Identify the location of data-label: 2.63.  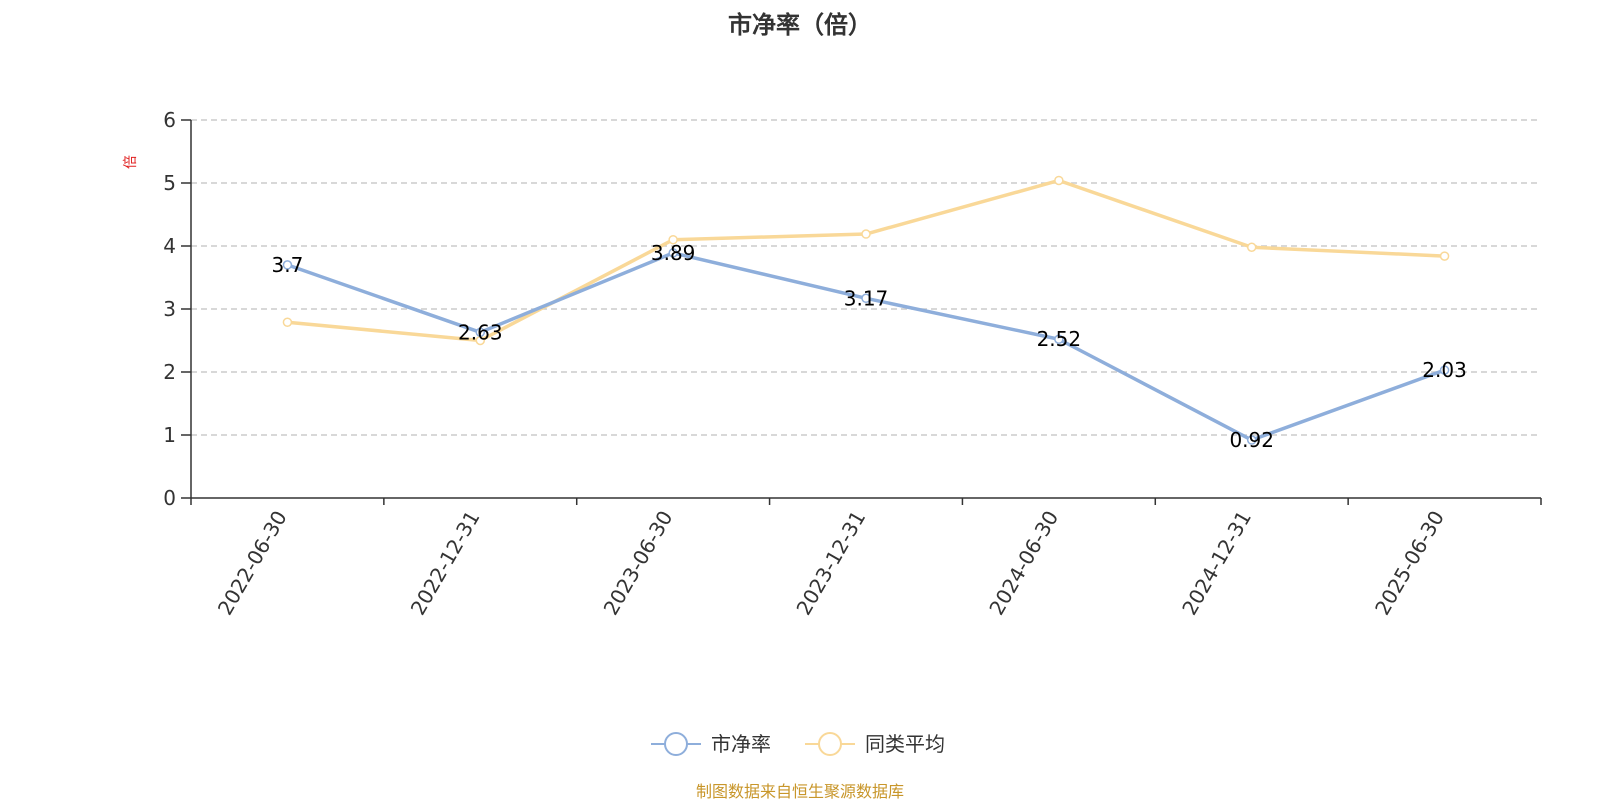
(480, 332).